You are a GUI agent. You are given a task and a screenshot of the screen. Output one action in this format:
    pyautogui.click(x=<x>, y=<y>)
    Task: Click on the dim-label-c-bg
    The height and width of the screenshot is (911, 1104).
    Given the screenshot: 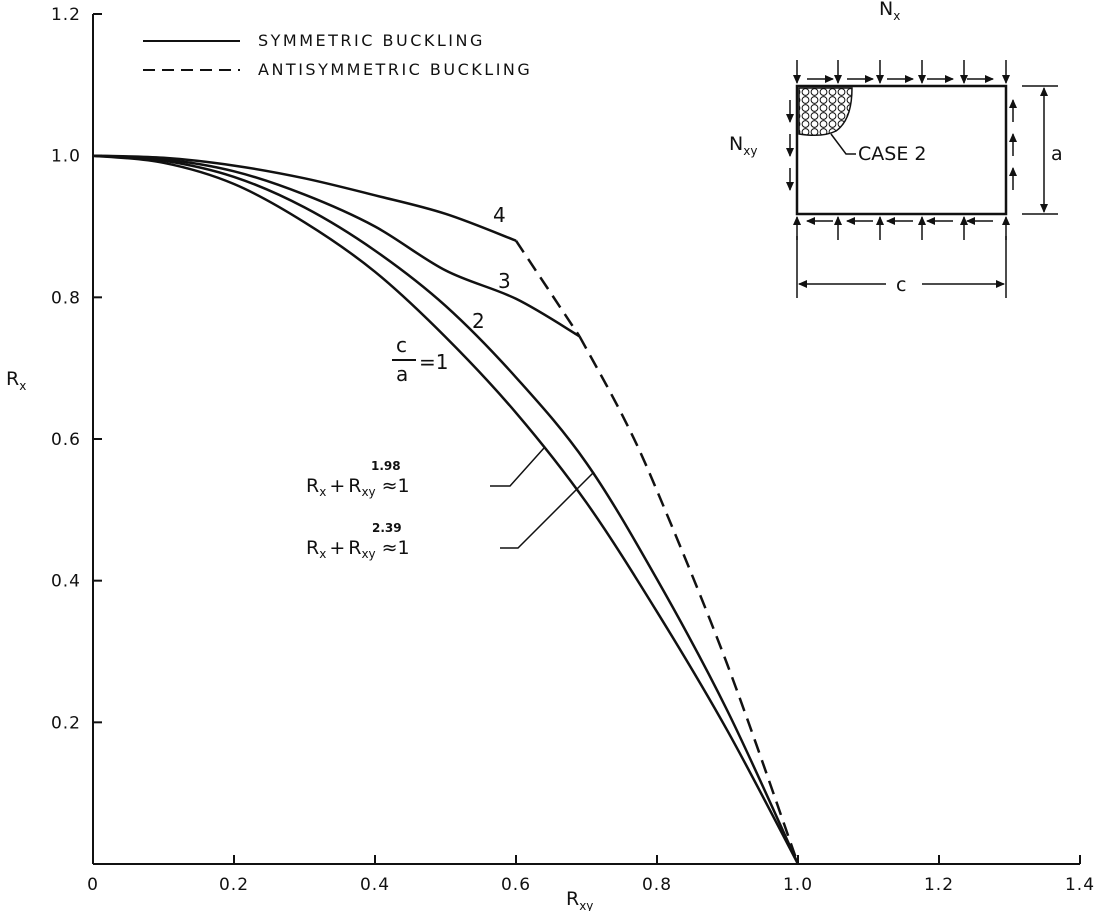 What is the action you would take?
    pyautogui.click(x=904, y=284)
    